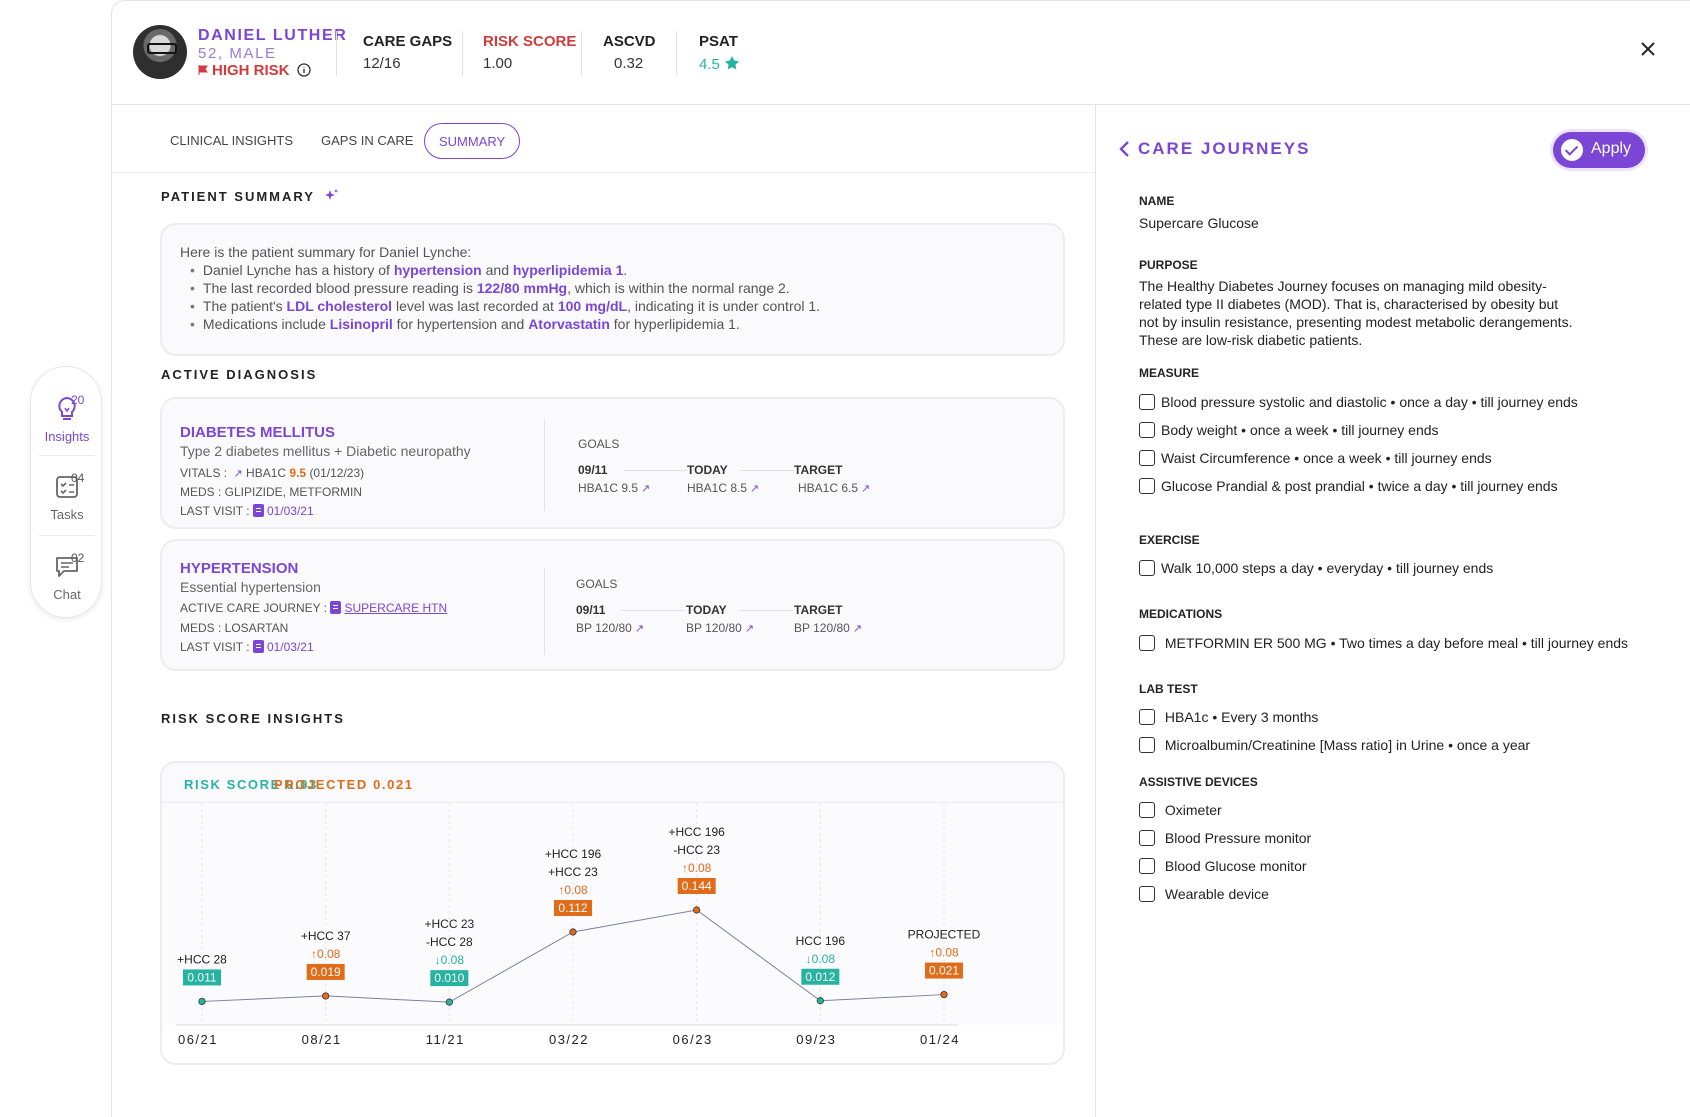  I want to click on value-label: 0.144, so click(697, 886).